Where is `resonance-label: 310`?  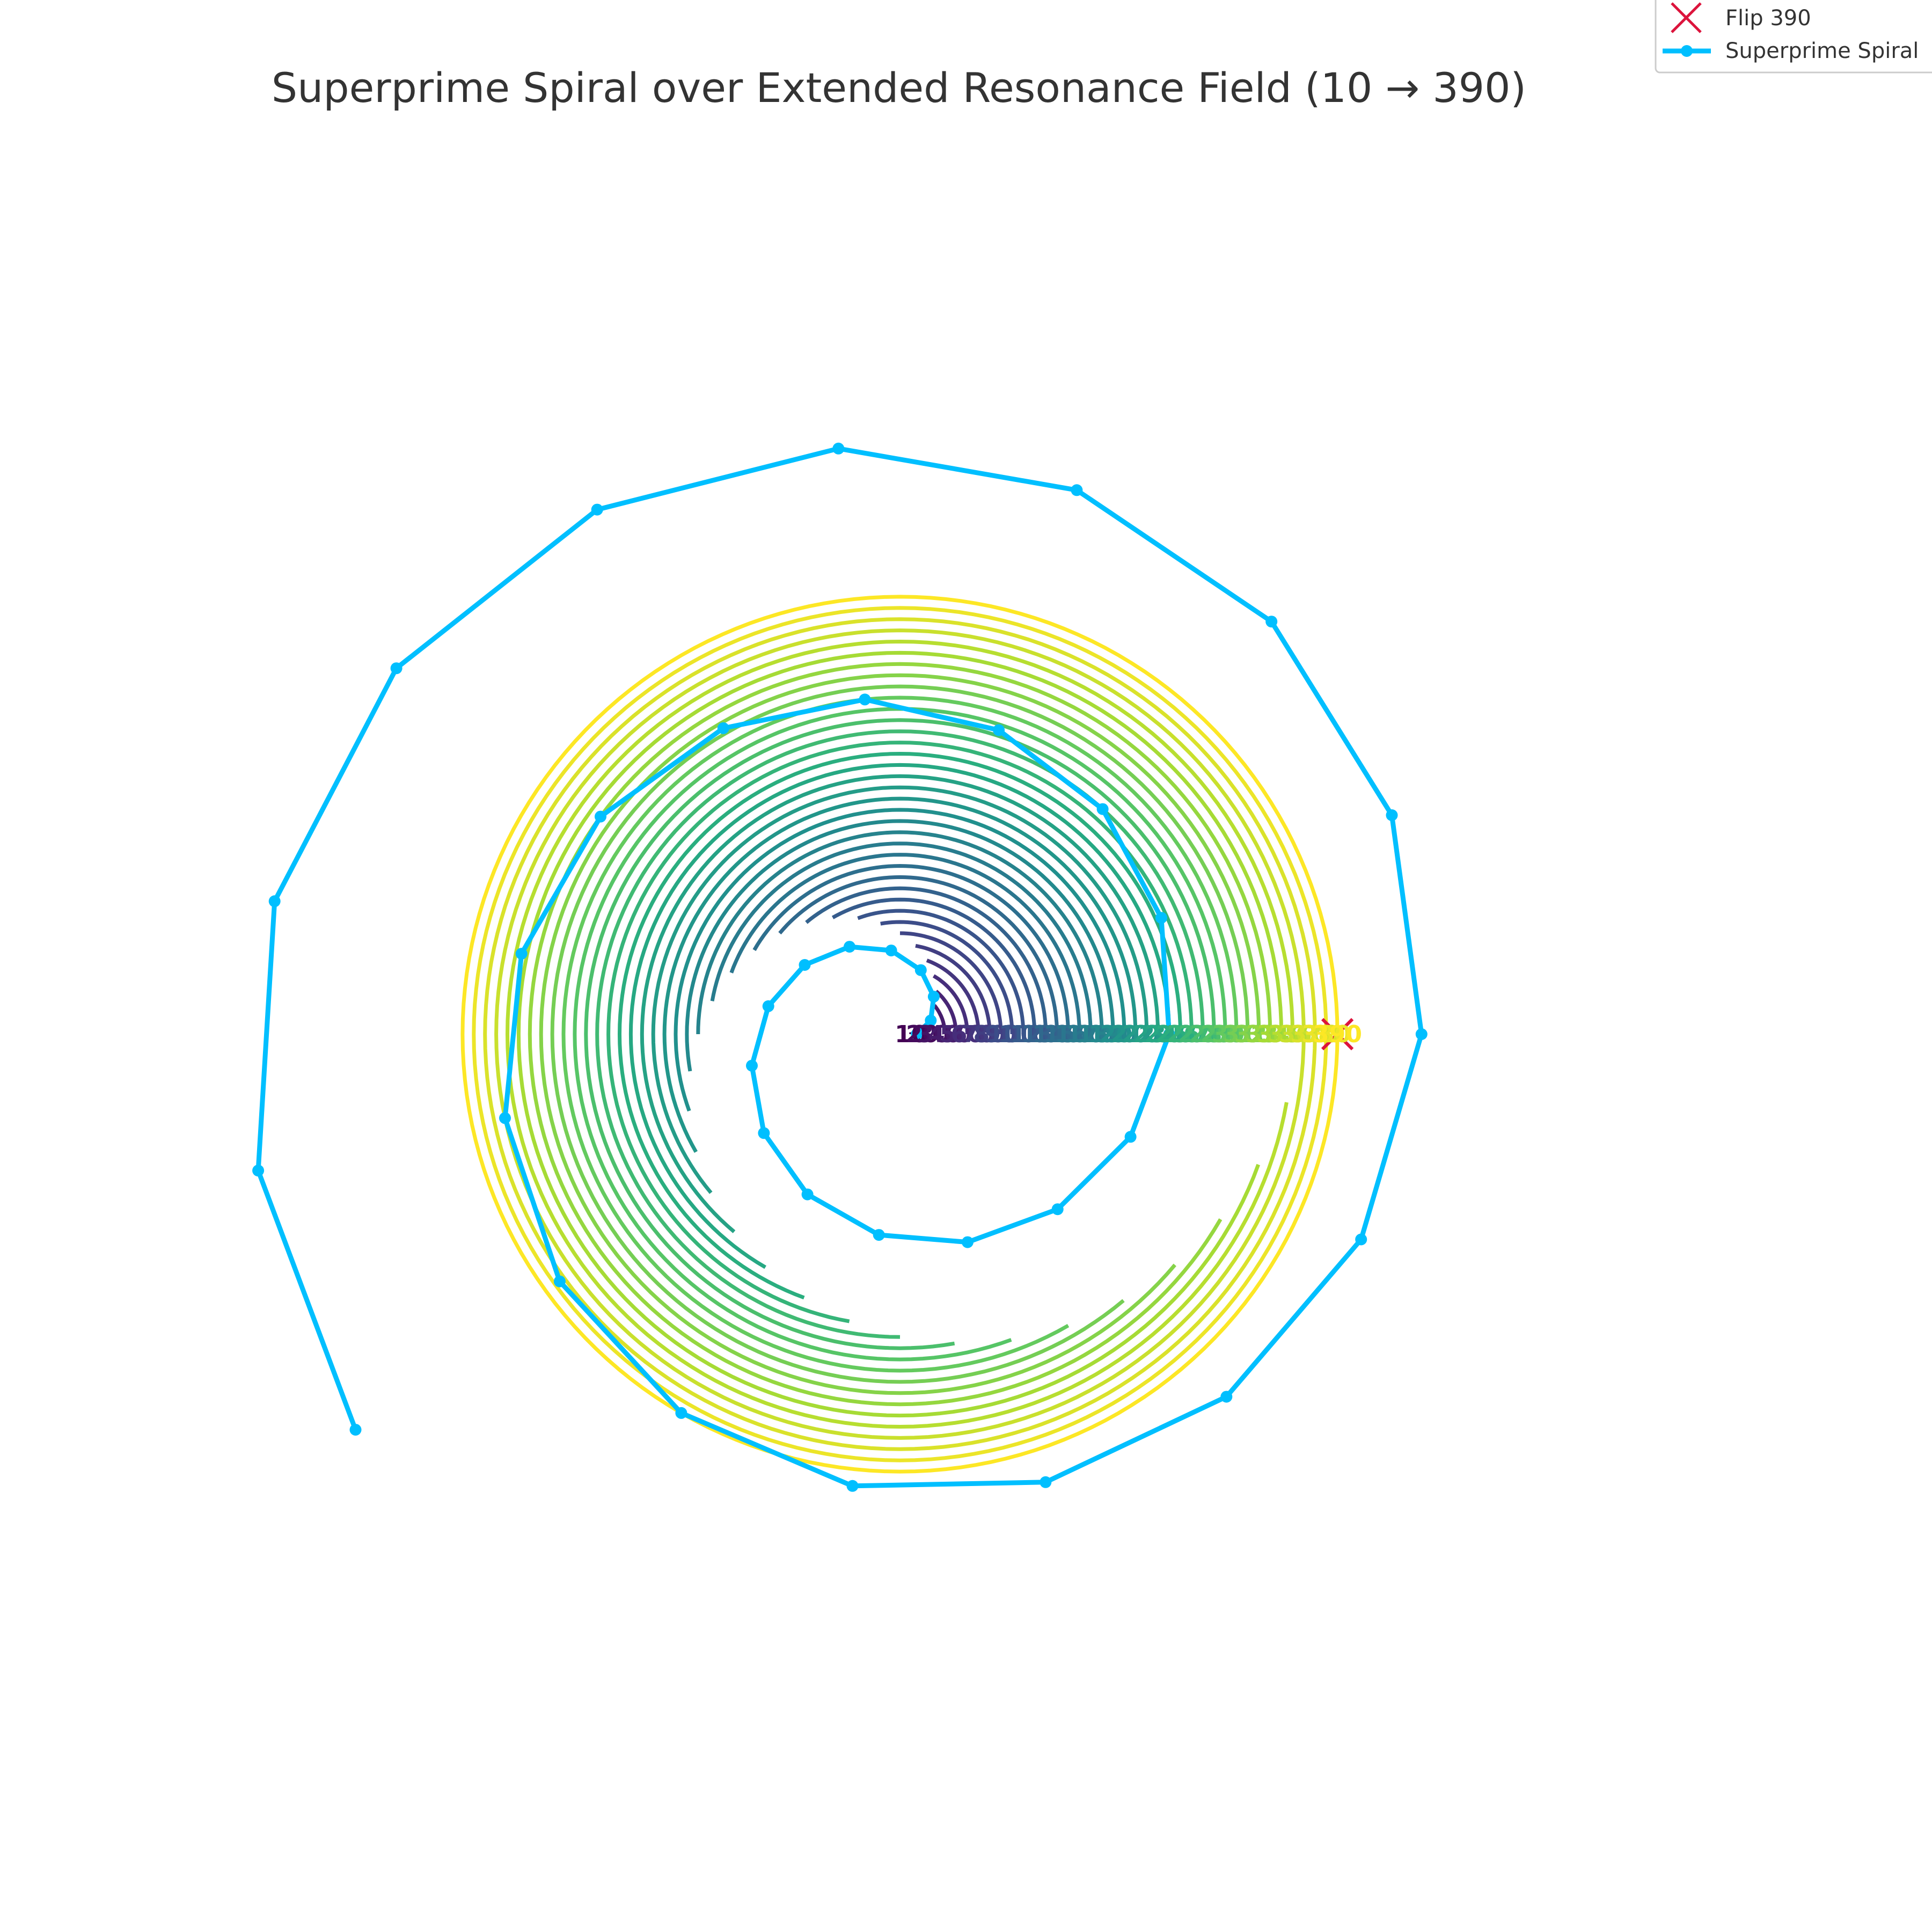 resonance-label: 310 is located at coordinates (1247, 1034).